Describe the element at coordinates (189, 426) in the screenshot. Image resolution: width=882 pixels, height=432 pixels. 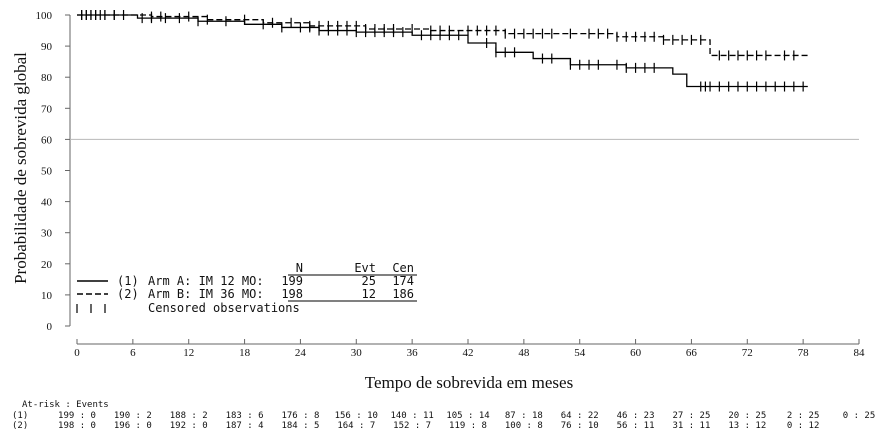
I see `at-risk-cell: 192 : 0` at that location.